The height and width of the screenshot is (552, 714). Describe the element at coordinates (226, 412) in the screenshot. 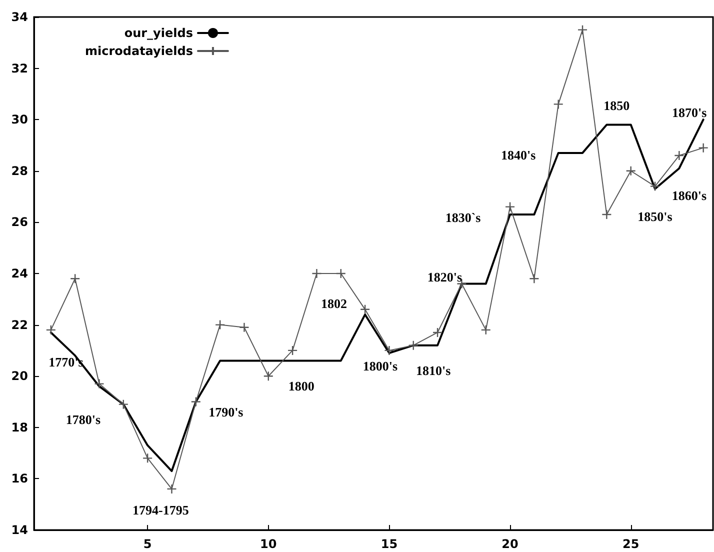

I see `annotation: 1790's` at that location.